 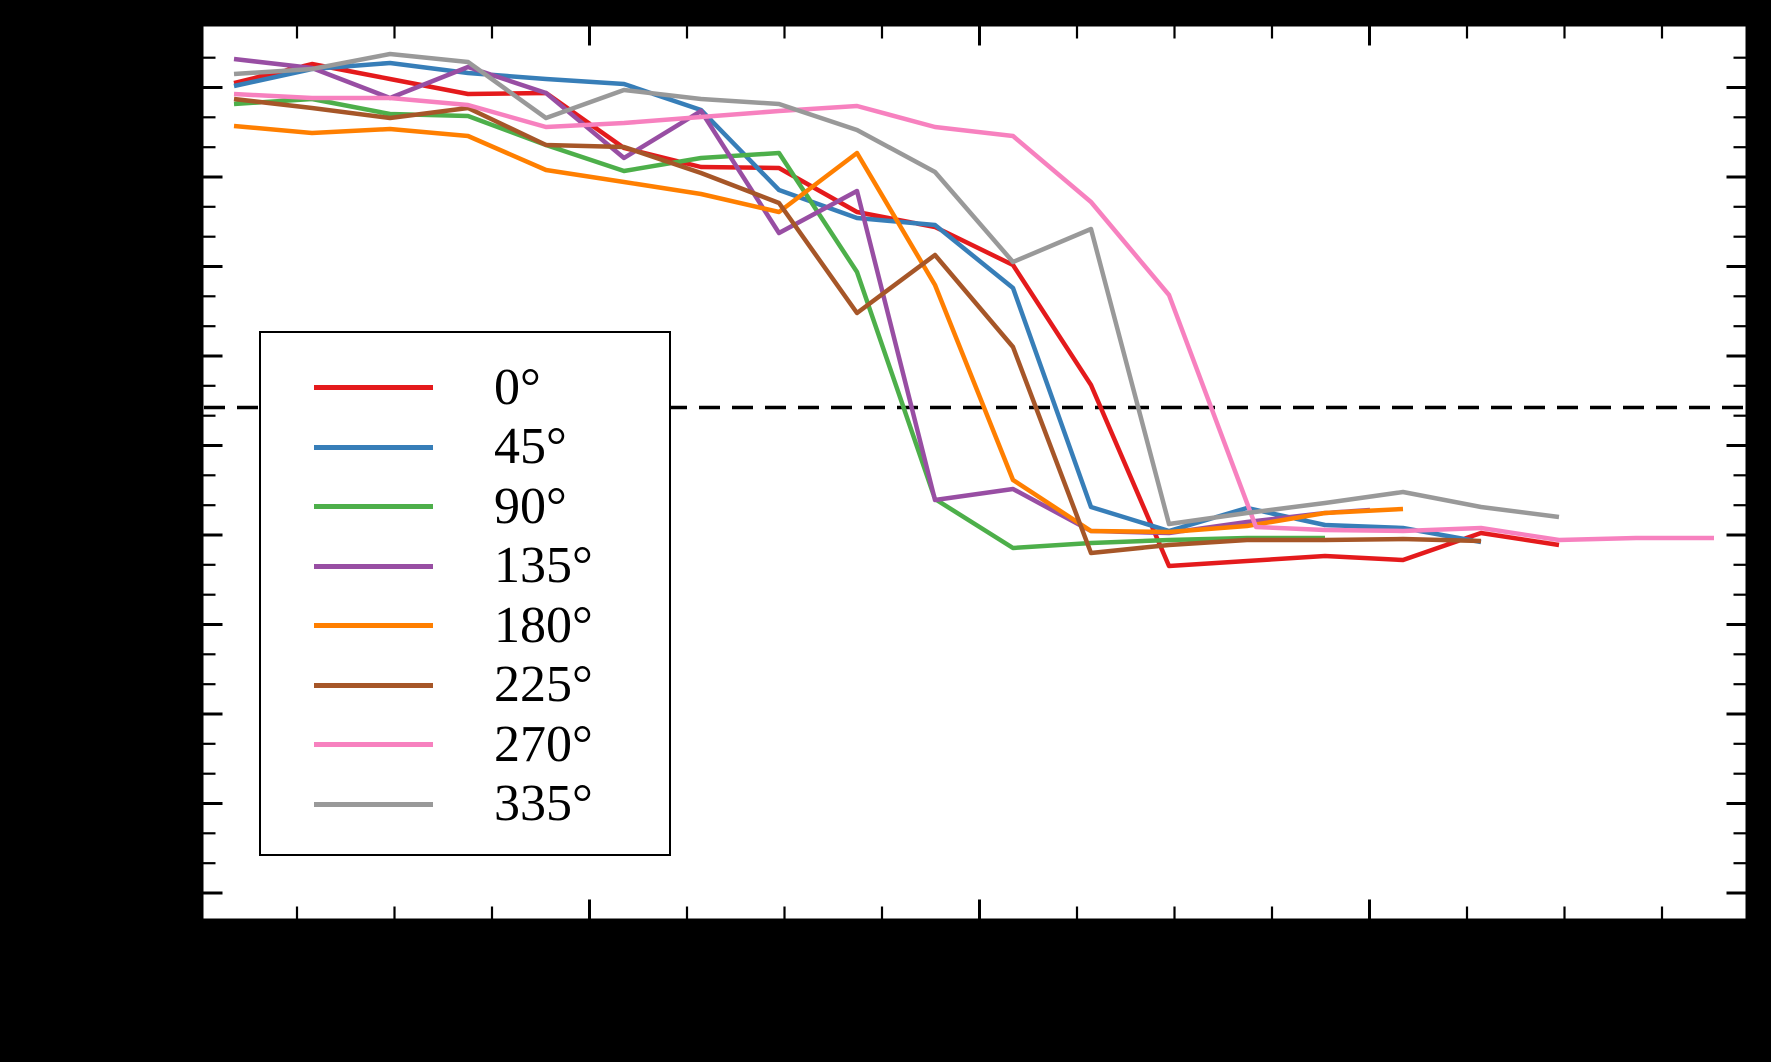 What do you see at coordinates (543, 566) in the screenshot?
I see `legend-label: 135°` at bounding box center [543, 566].